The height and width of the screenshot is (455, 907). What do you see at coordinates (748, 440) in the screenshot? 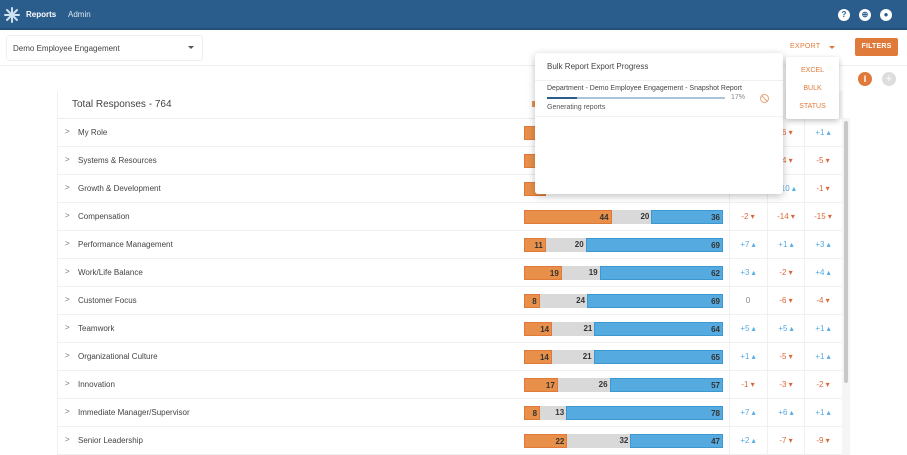
I see `delta-1: +2 ▴` at bounding box center [748, 440].